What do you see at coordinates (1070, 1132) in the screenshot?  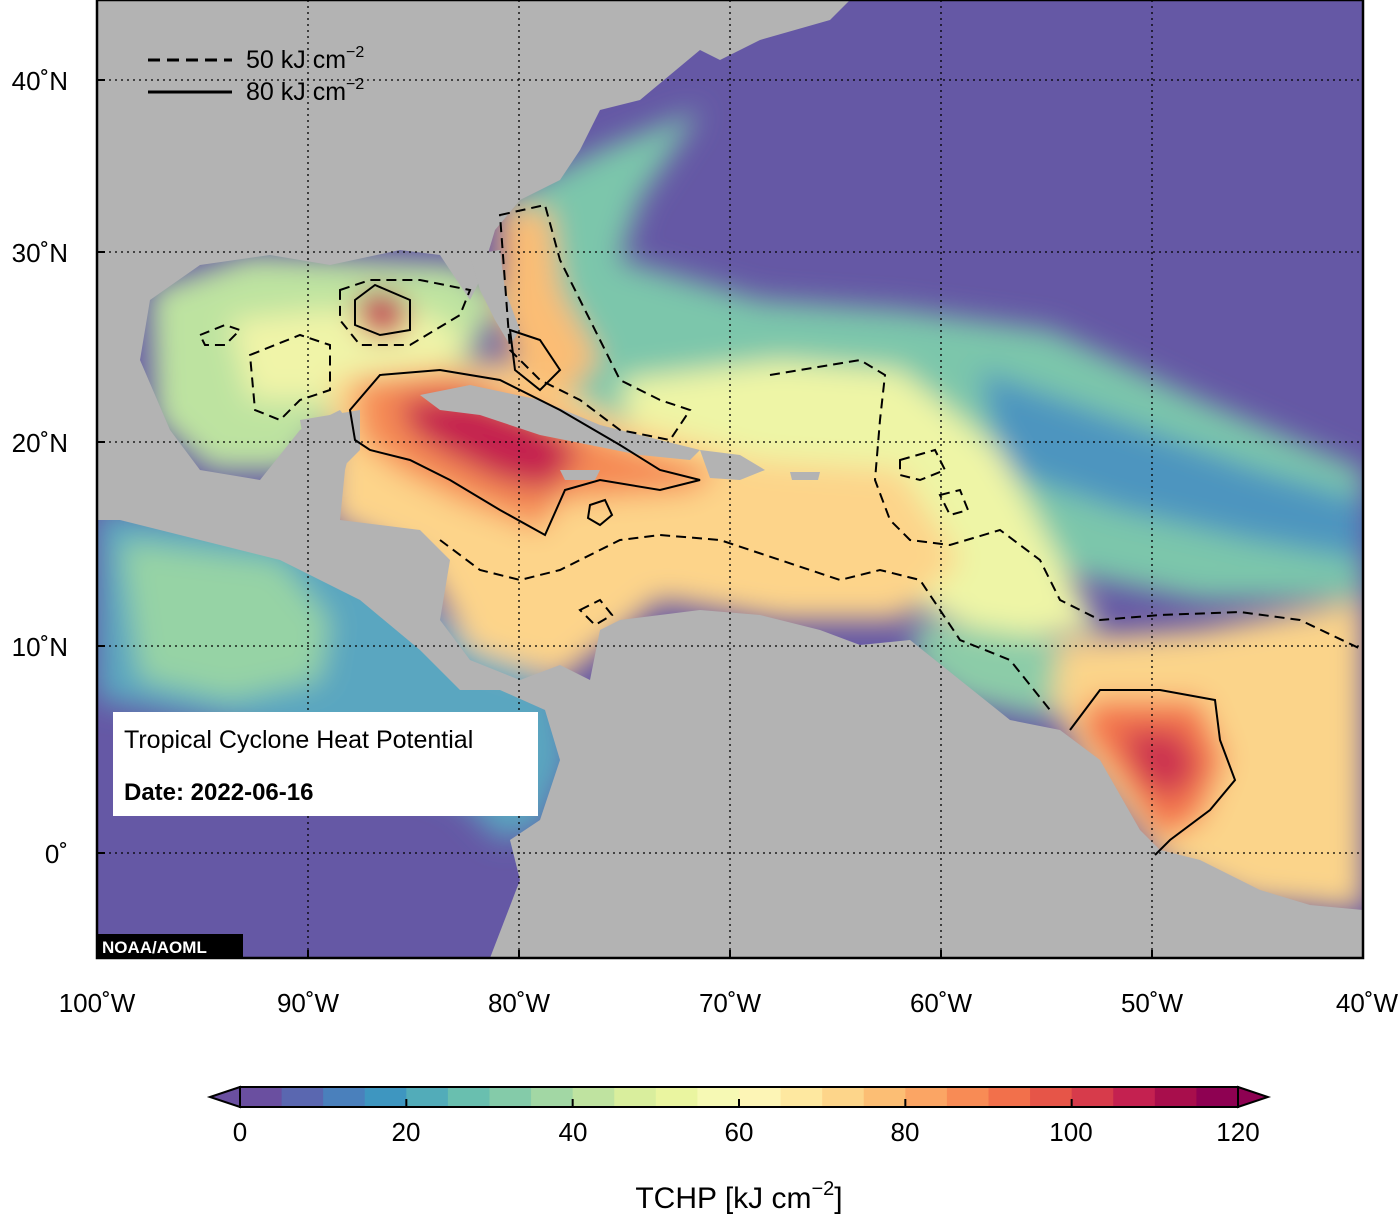 I see `colorbar-tick-100: 100` at bounding box center [1070, 1132].